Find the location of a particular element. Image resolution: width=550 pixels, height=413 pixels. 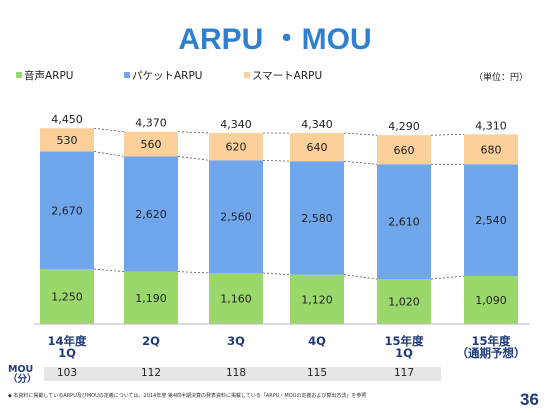

value-label-packet-6: 2,540 is located at coordinates (491, 220).